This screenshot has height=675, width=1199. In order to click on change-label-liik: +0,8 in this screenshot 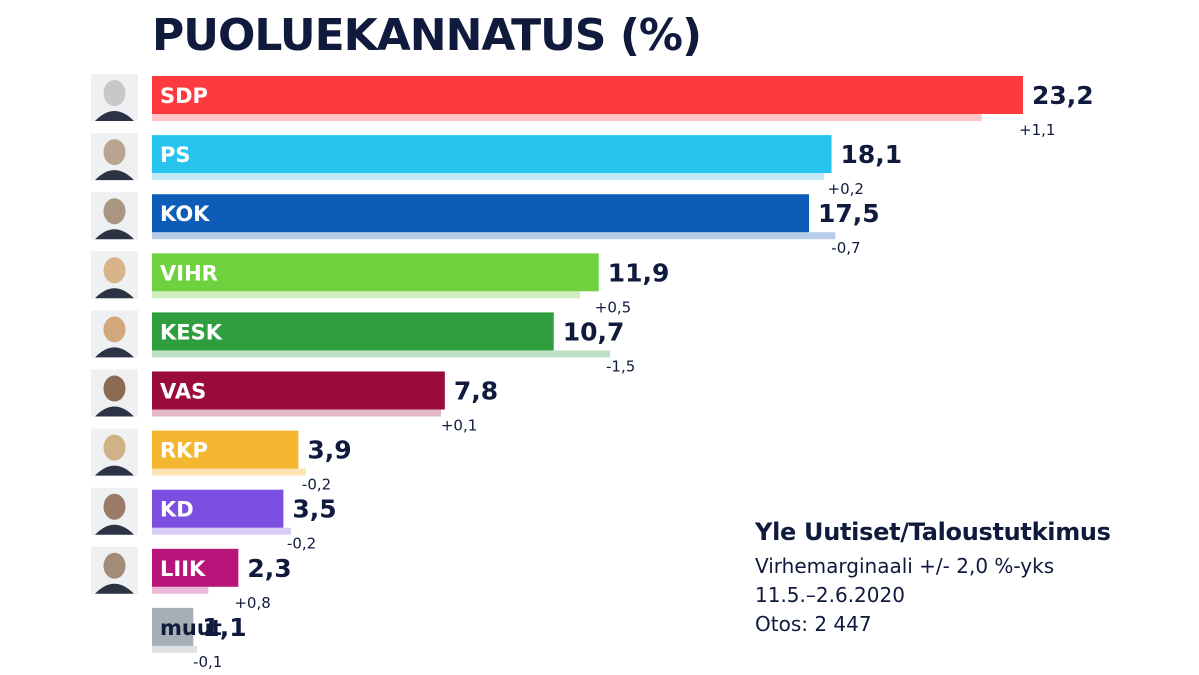, I will do `click(252, 603)`.